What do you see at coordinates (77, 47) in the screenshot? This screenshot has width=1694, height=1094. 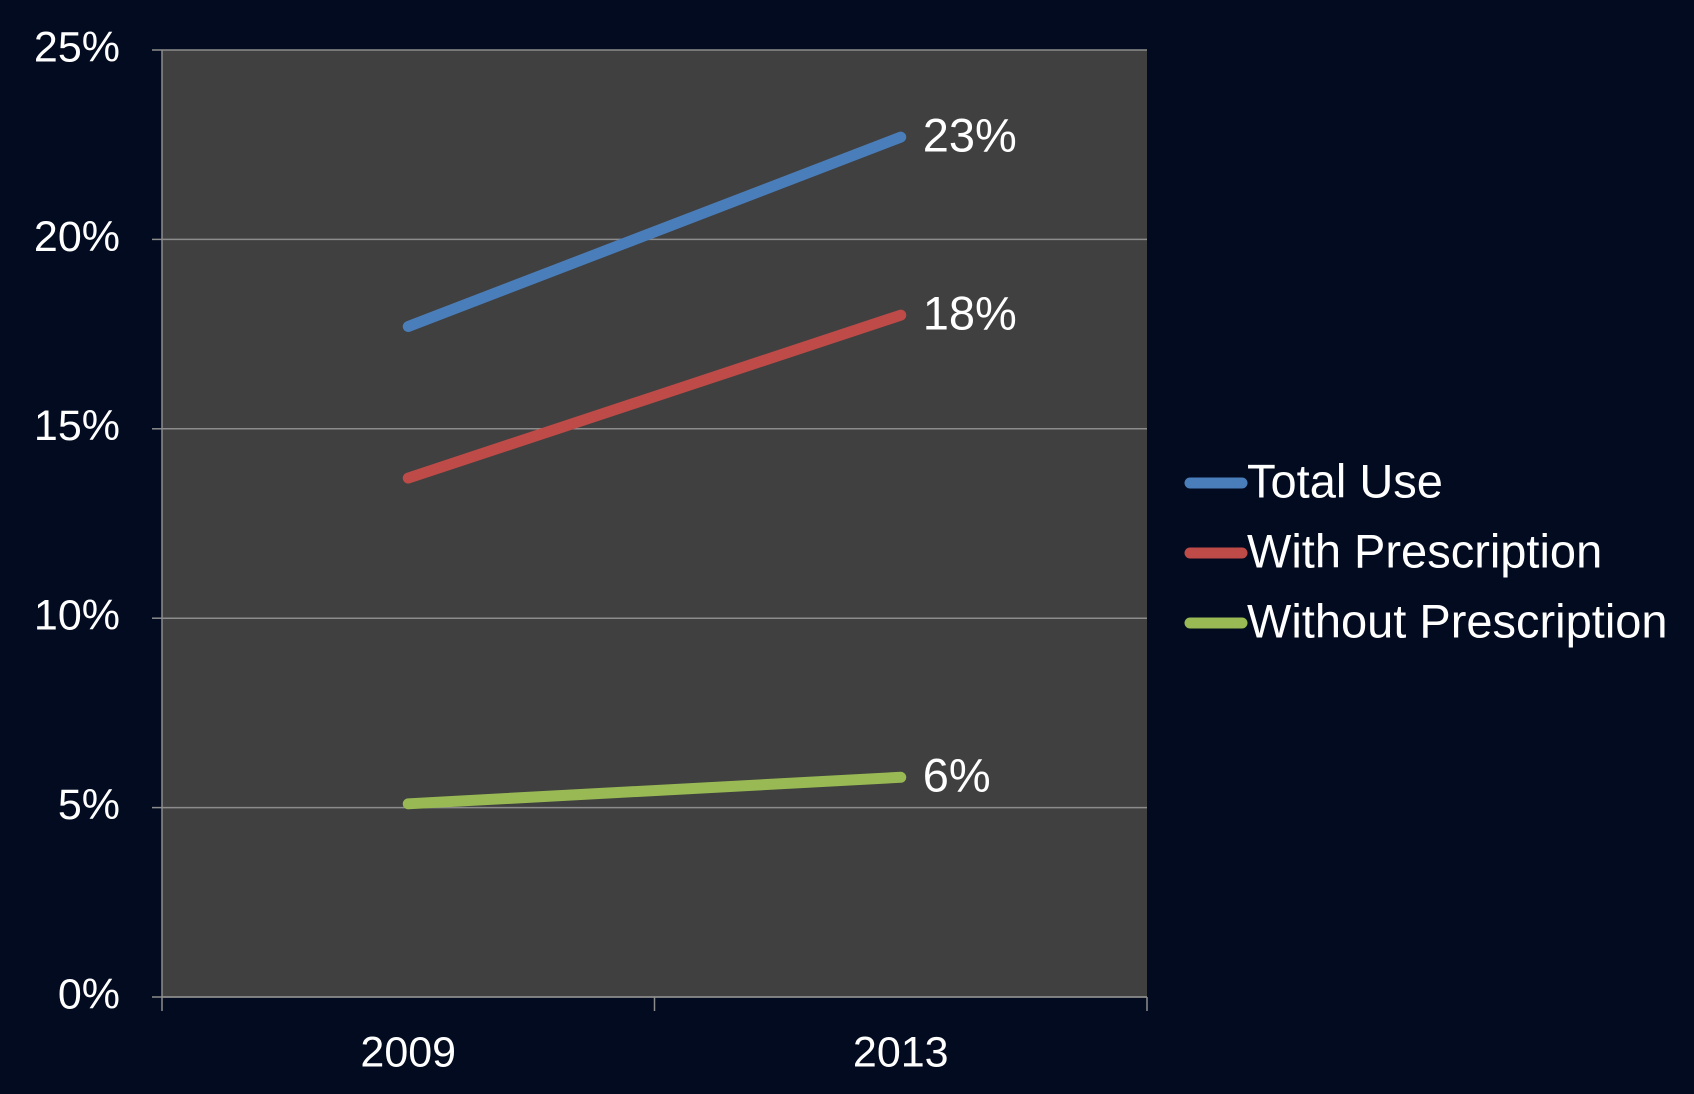 I see `y-tick-label: 25%` at bounding box center [77, 47].